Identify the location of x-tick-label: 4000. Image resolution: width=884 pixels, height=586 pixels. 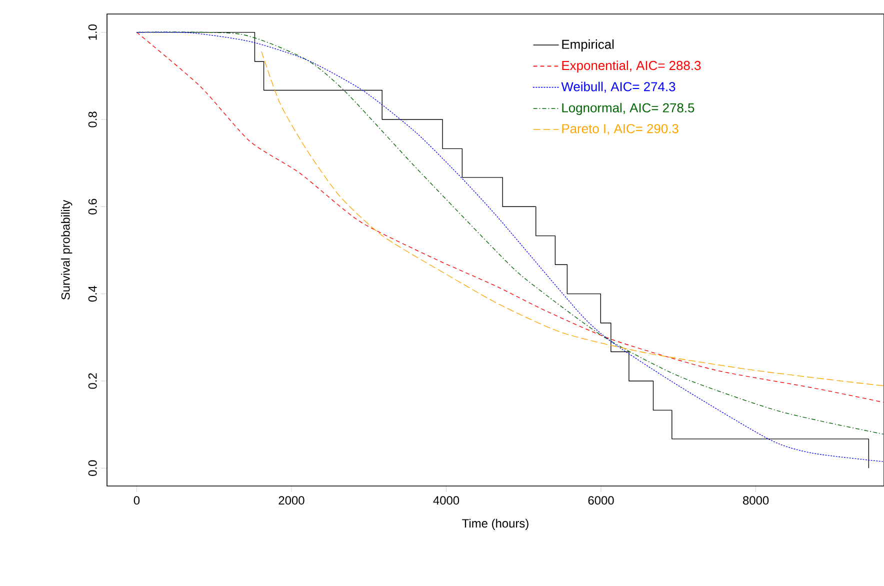
(446, 500).